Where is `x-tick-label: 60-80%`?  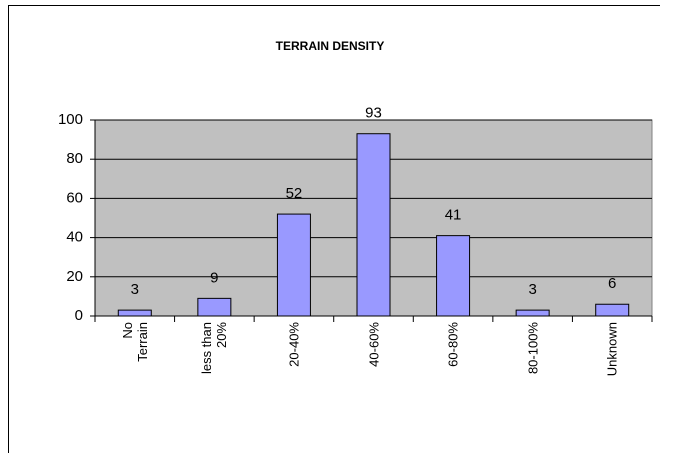 x-tick-label: 60-80% is located at coordinates (453, 344).